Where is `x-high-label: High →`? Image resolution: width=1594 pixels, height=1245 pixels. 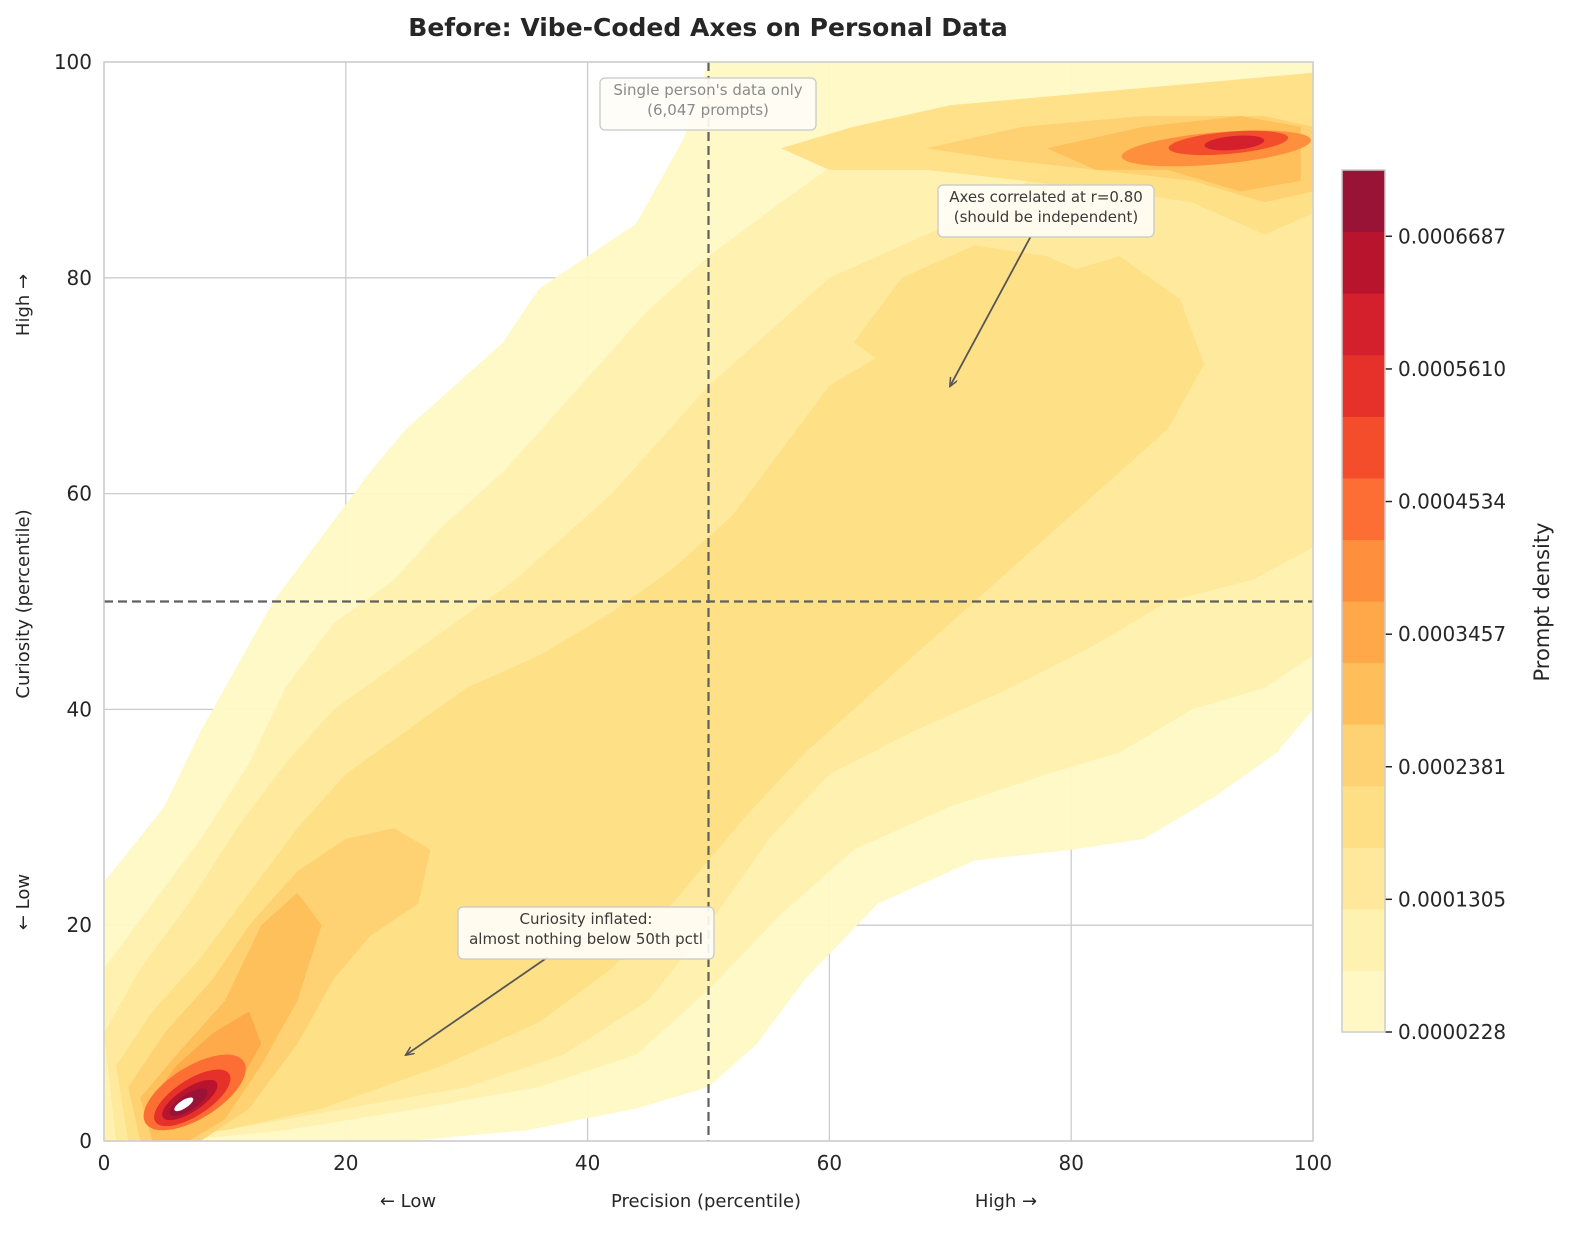 x-high-label: High → is located at coordinates (1006, 1201).